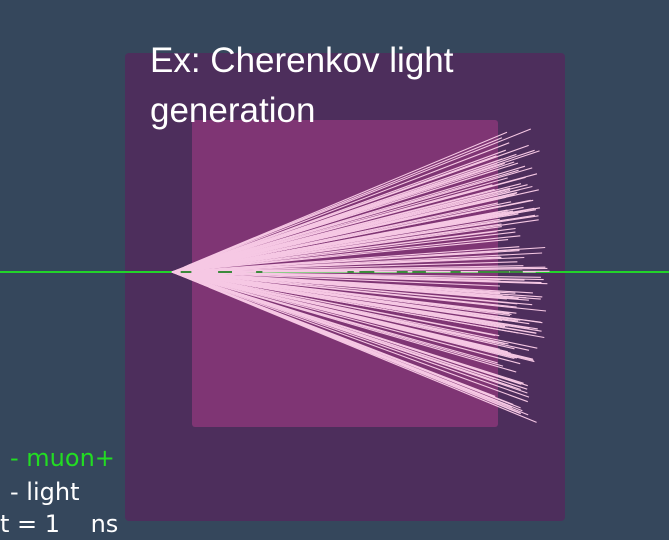  What do you see at coordinates (44, 492) in the screenshot?
I see `legend-item: - light` at bounding box center [44, 492].